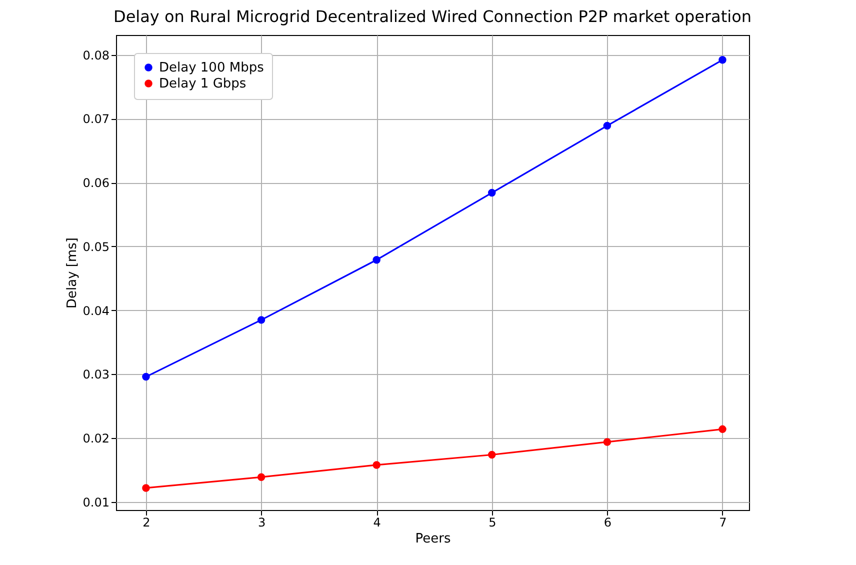 The image size is (856, 565). I want to click on x-tick-label: 6, so click(608, 523).